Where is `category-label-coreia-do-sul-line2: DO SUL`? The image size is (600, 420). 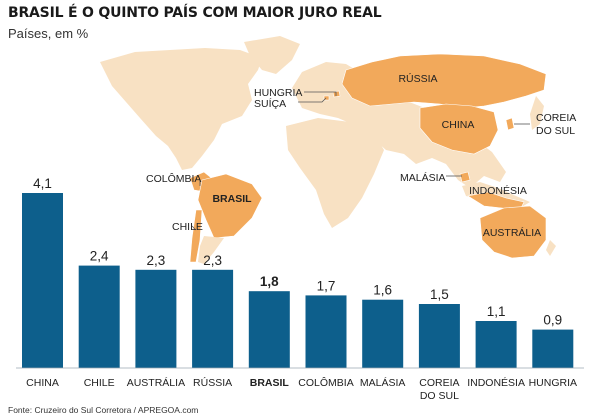
category-label-coreia-do-sul-line2: DO SUL is located at coordinates (439, 396).